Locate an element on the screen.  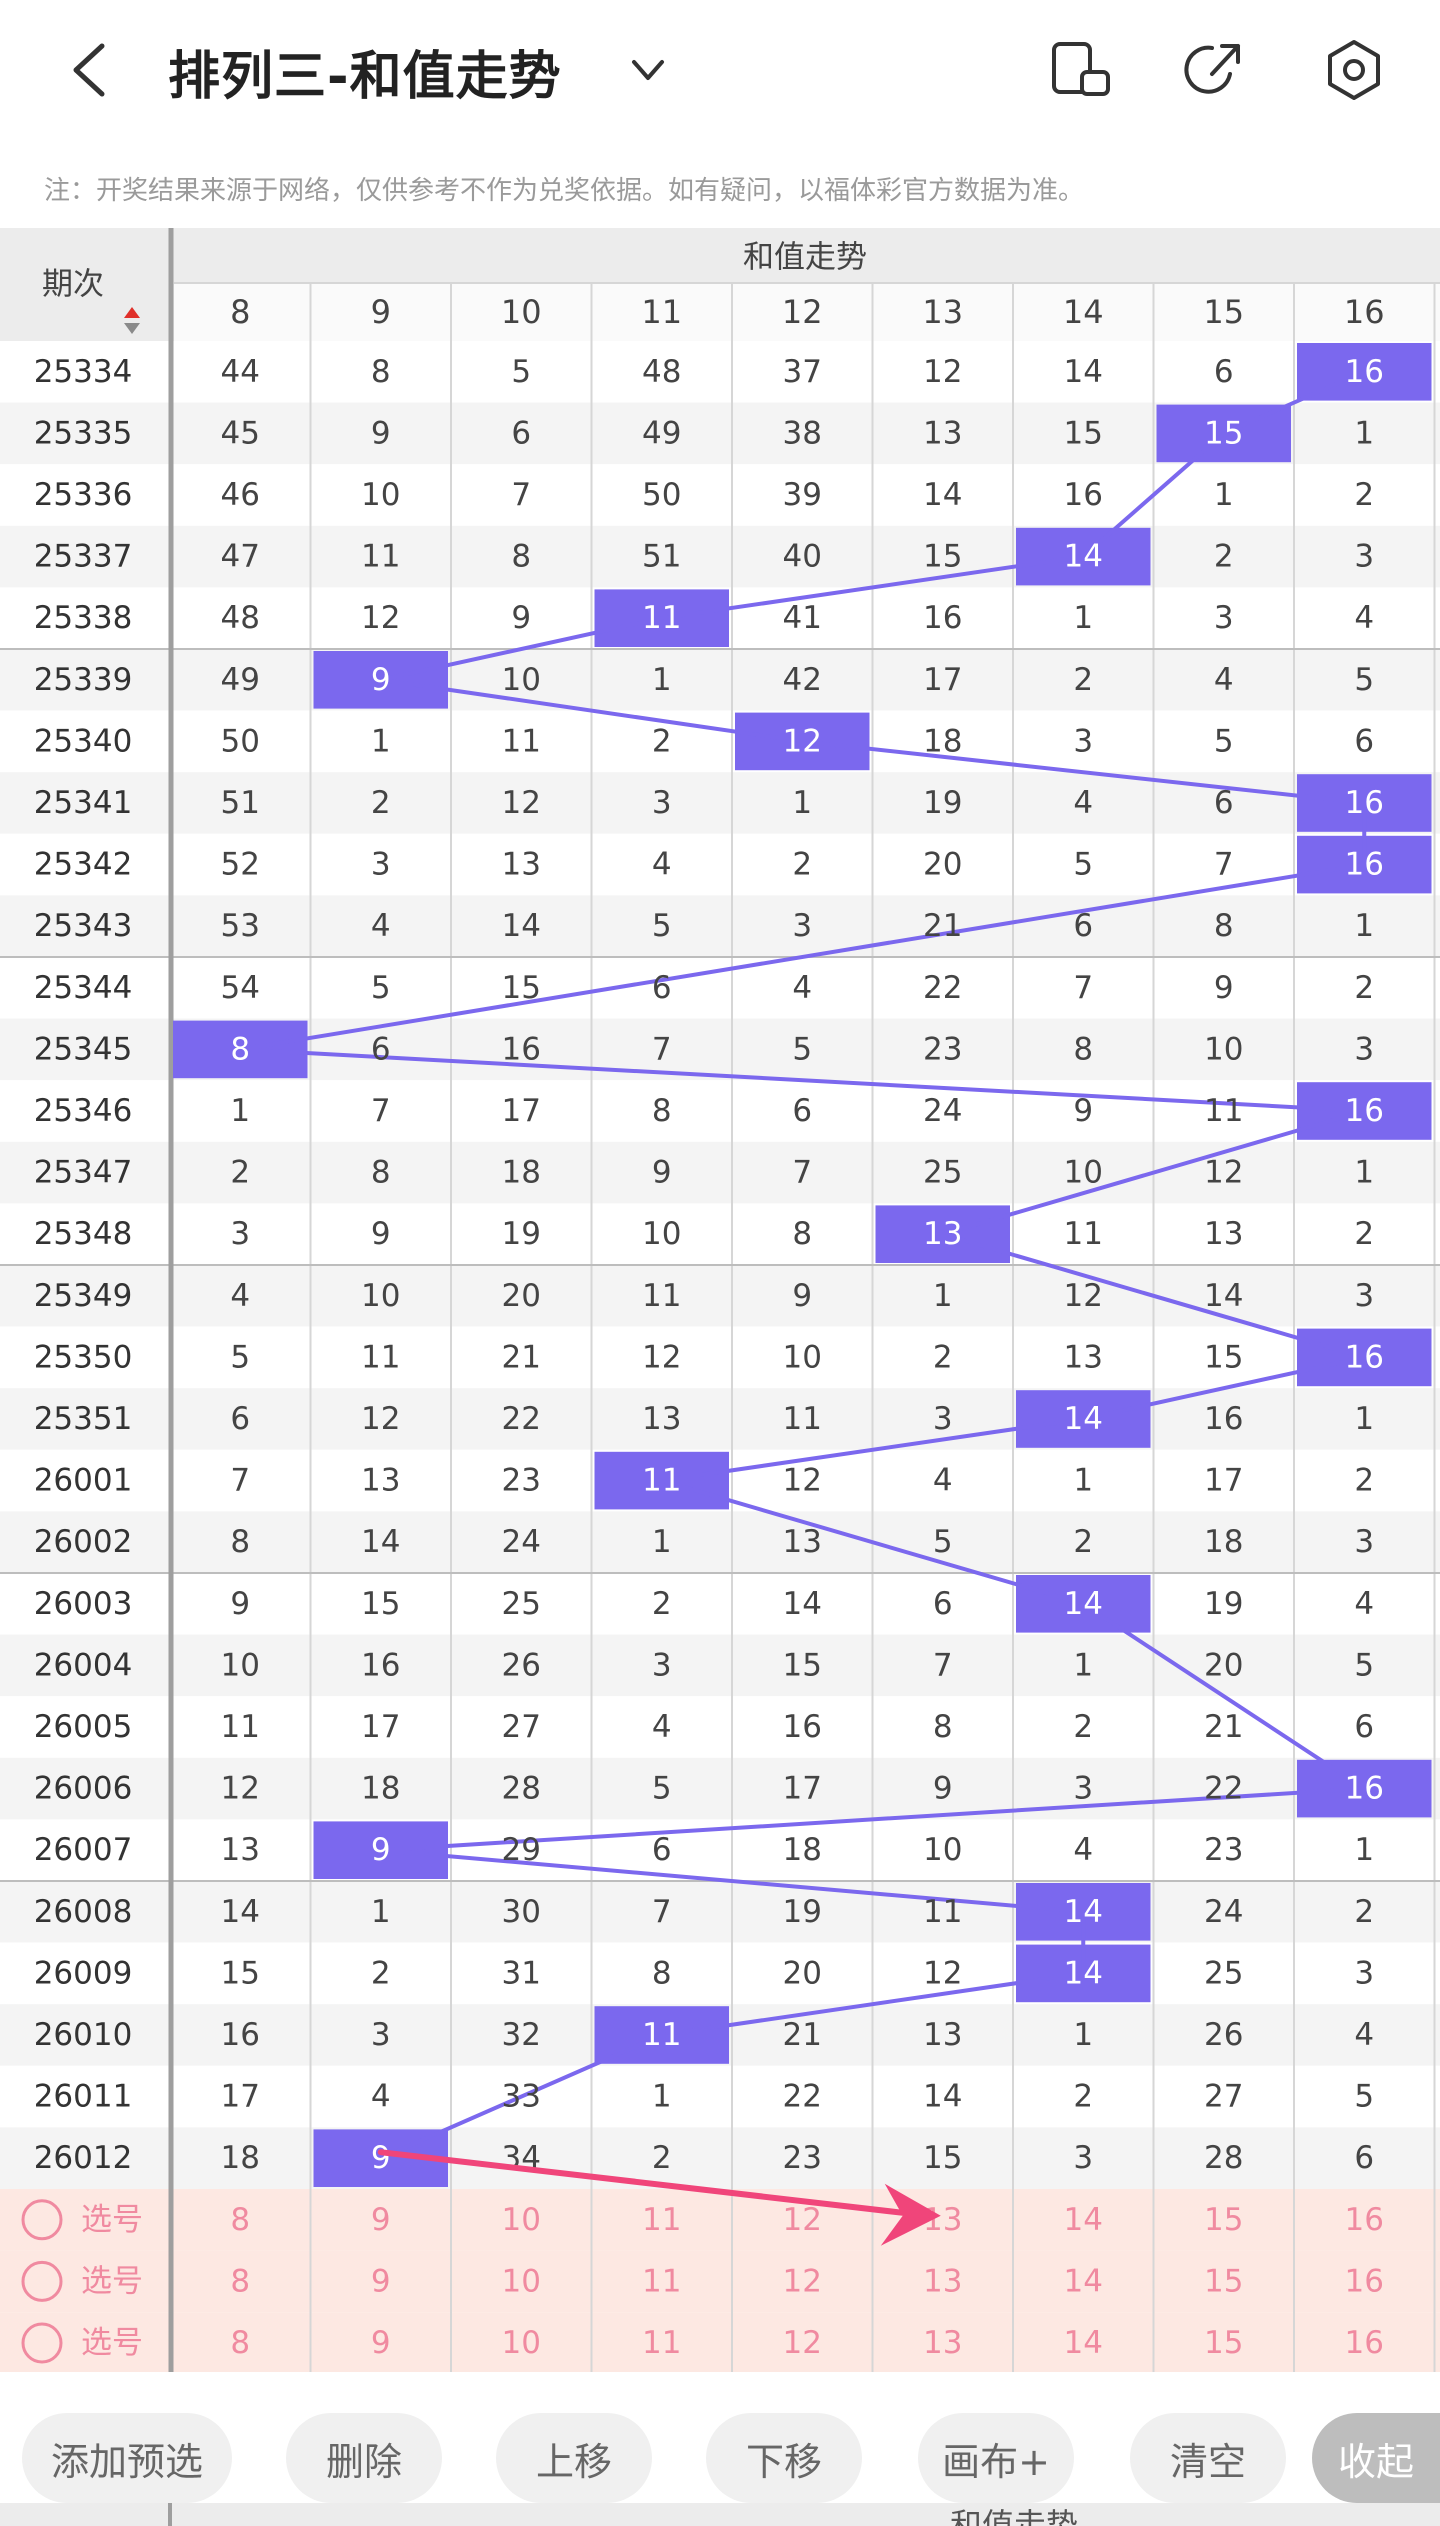
omission-value: 22 is located at coordinates (1223, 1789).